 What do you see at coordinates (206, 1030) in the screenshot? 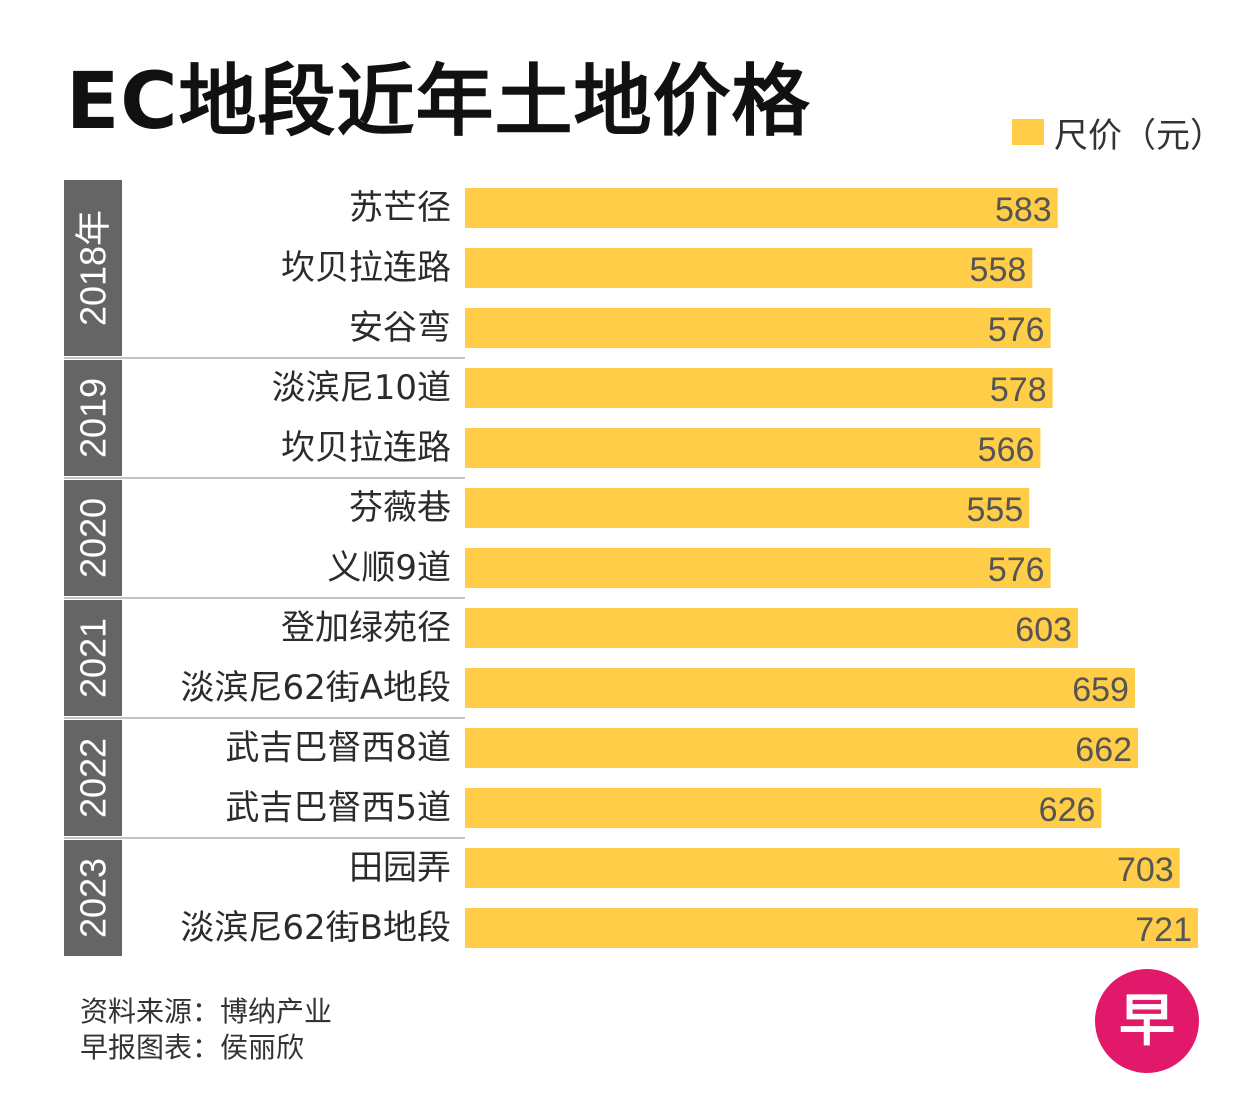
I see `footer: 资料来源：博纳产业 早报图表：侯丽欣` at bounding box center [206, 1030].